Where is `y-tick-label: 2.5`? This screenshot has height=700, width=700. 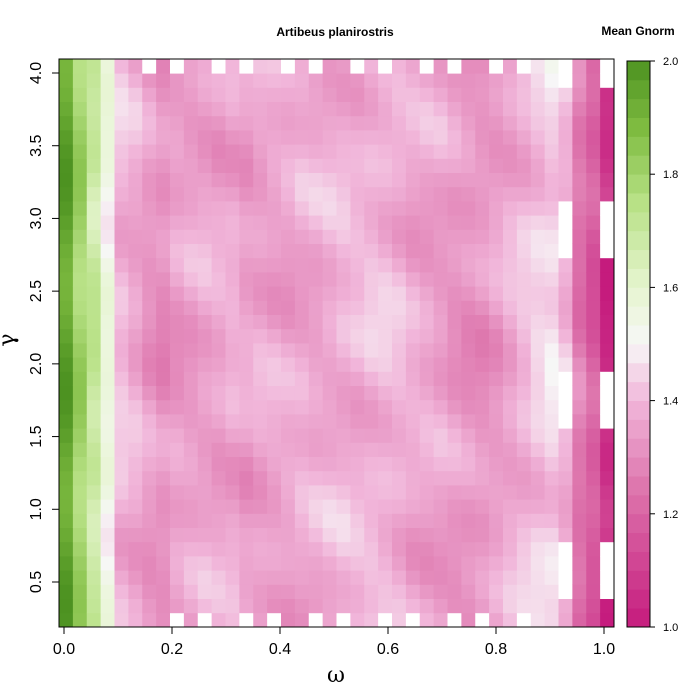 y-tick-label: 2.5 is located at coordinates (36, 291).